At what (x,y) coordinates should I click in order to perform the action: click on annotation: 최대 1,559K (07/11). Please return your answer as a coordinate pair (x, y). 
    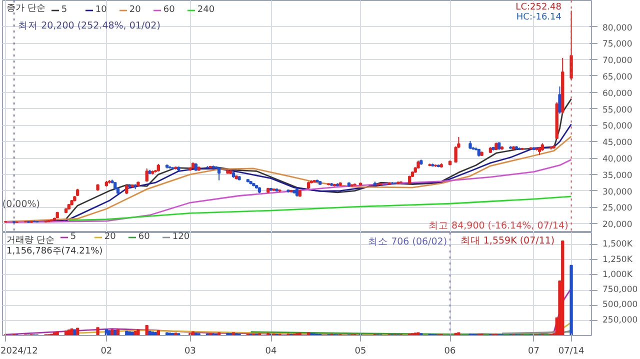
    Looking at the image, I should click on (507, 241).